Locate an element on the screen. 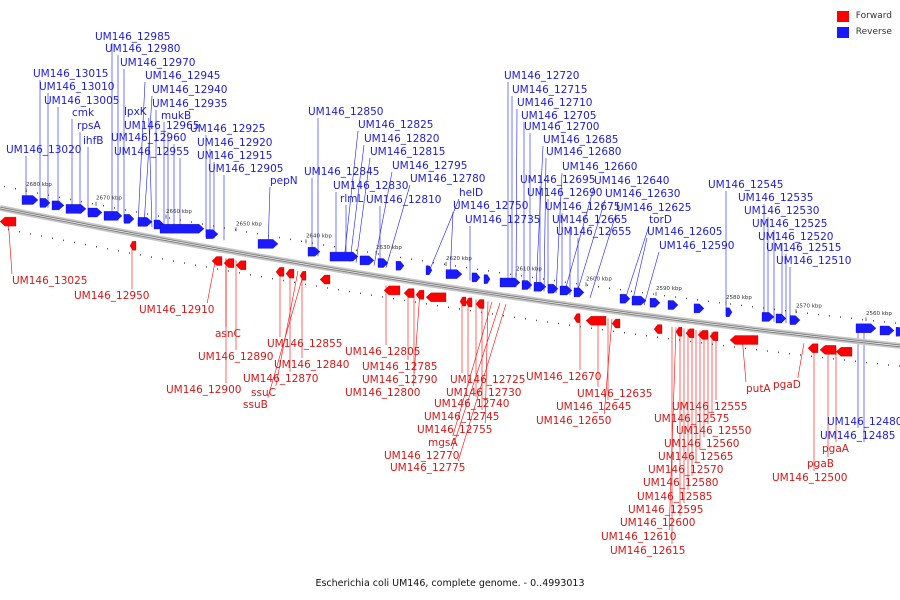 The height and width of the screenshot is (600, 900). gene-label: UM146_12560 is located at coordinates (701, 444).